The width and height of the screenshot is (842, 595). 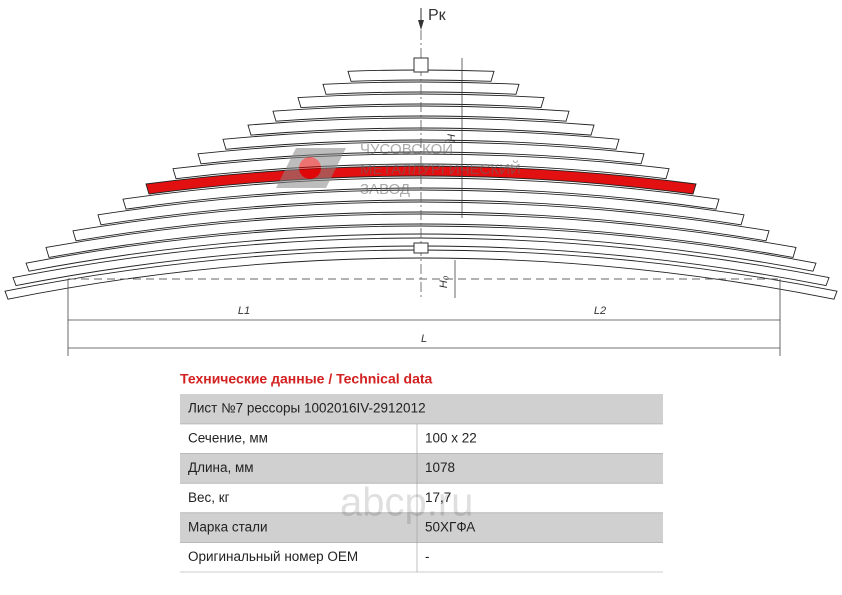 What do you see at coordinates (444, 281) in the screenshot?
I see `h0-label: H₀` at bounding box center [444, 281].